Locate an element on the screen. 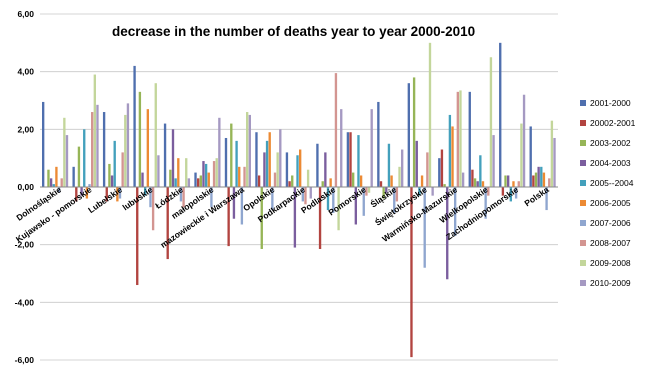 Image resolution: width=653 pixels, height=369 pixels. y-tick-label: -4,00 is located at coordinates (25, 302).